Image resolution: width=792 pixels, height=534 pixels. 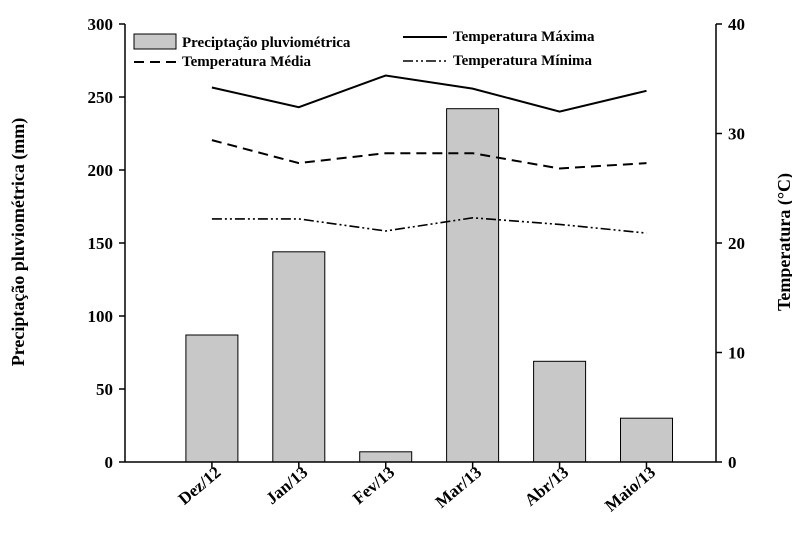 I want to click on right-ticks: 0 10 20 30 40, so click(x=730, y=243).